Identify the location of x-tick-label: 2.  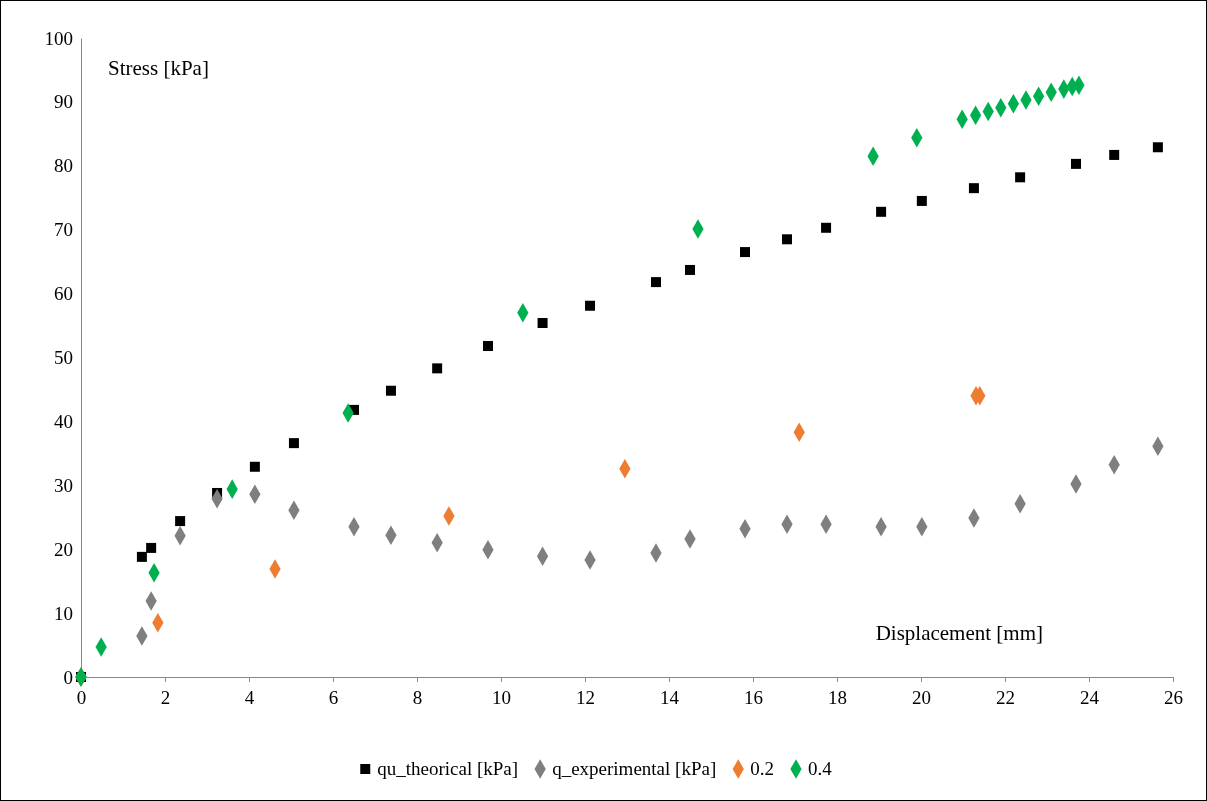
(165, 697).